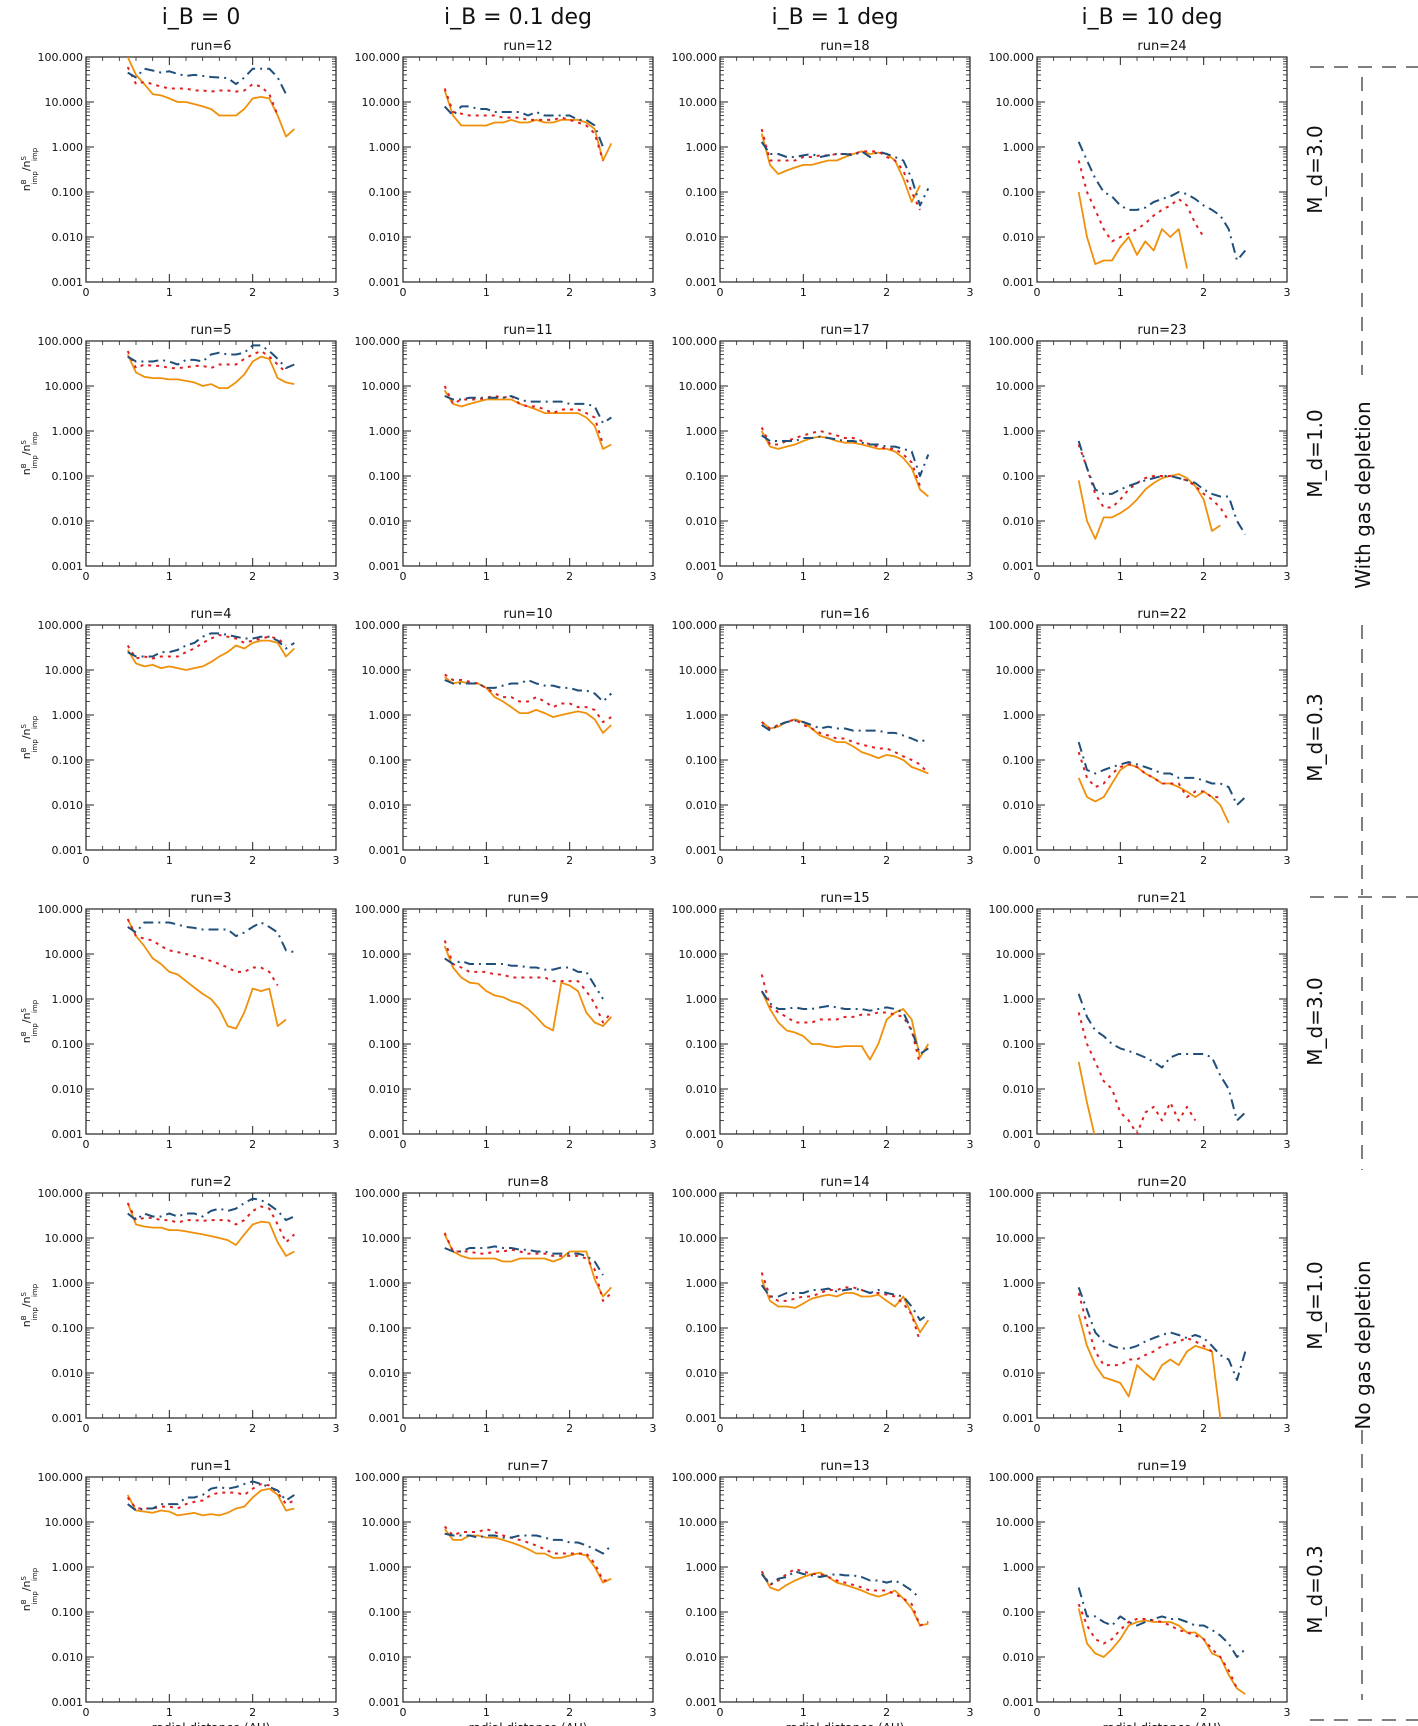 This screenshot has width=1418, height=1726. Describe the element at coordinates (211, 357) in the screenshot. I see `blue-dash-dot-line` at that location.